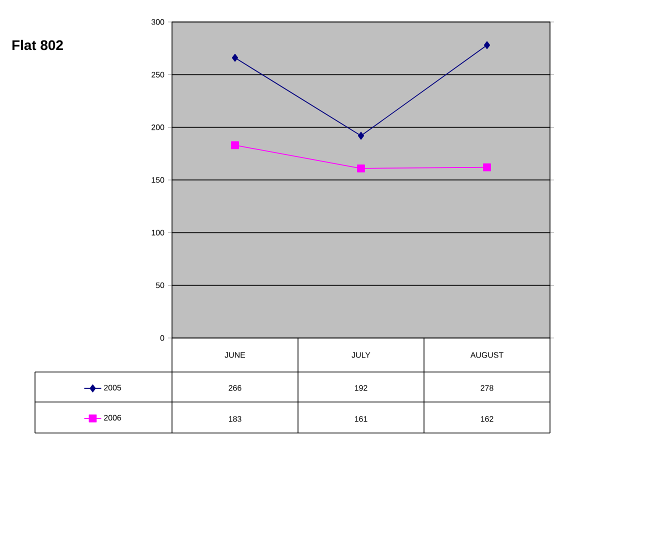 Image resolution: width=661 pixels, height=544 pixels. What do you see at coordinates (37, 45) in the screenshot?
I see `text: Flat 802` at bounding box center [37, 45].